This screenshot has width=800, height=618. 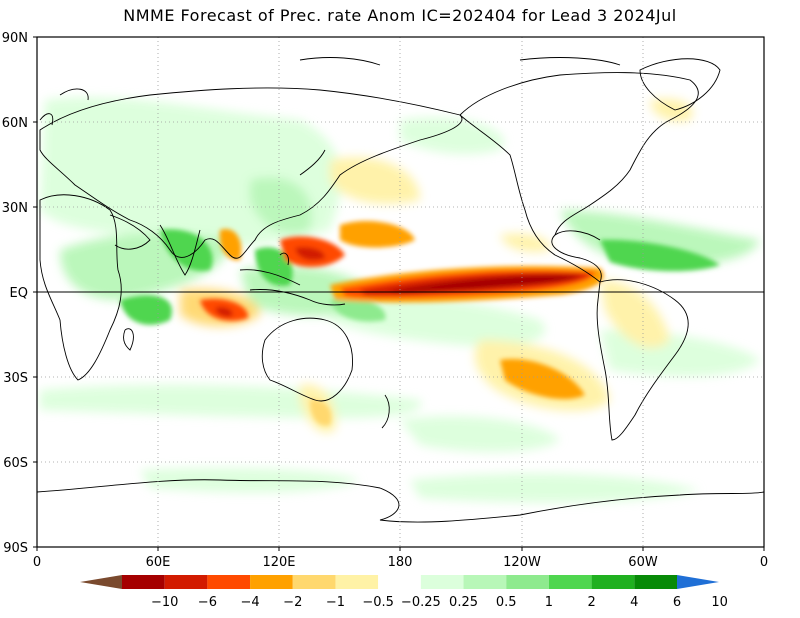 I want to click on colorbar-label: 4, so click(x=634, y=602).